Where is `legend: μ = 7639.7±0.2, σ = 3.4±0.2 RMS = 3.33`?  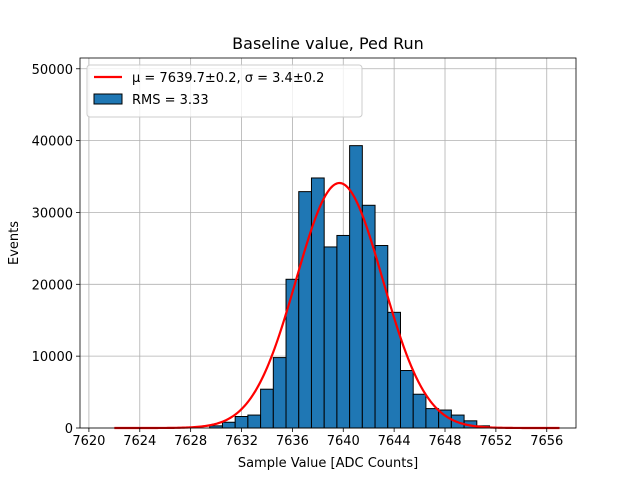
legend: μ = 7639.7±0.2, σ = 3.4±0.2 RMS = 3.33 is located at coordinates (224, 91).